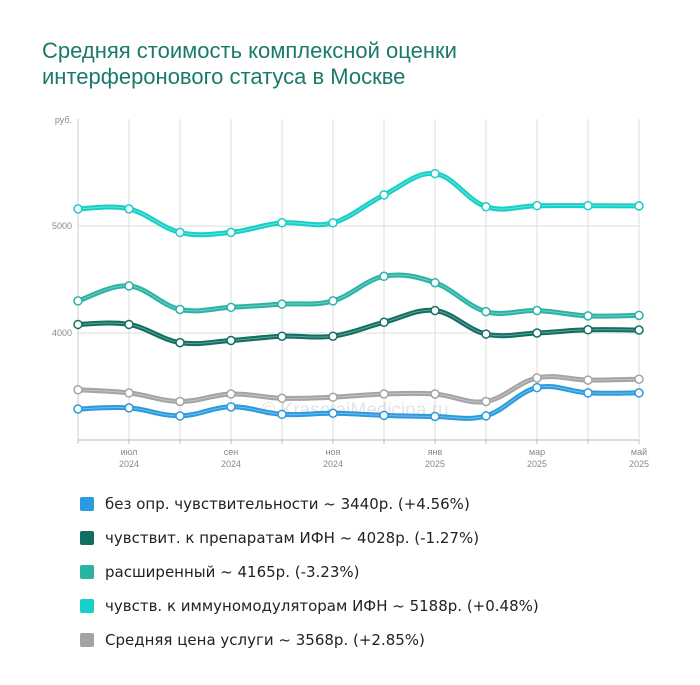 The height and width of the screenshot is (685, 700). I want to click on legend-label: расширенный ~ 4165р. (-3.23%), so click(232, 572).